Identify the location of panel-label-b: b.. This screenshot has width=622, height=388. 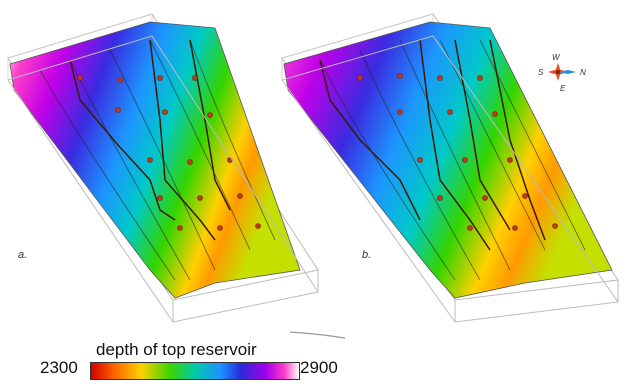
(367, 255).